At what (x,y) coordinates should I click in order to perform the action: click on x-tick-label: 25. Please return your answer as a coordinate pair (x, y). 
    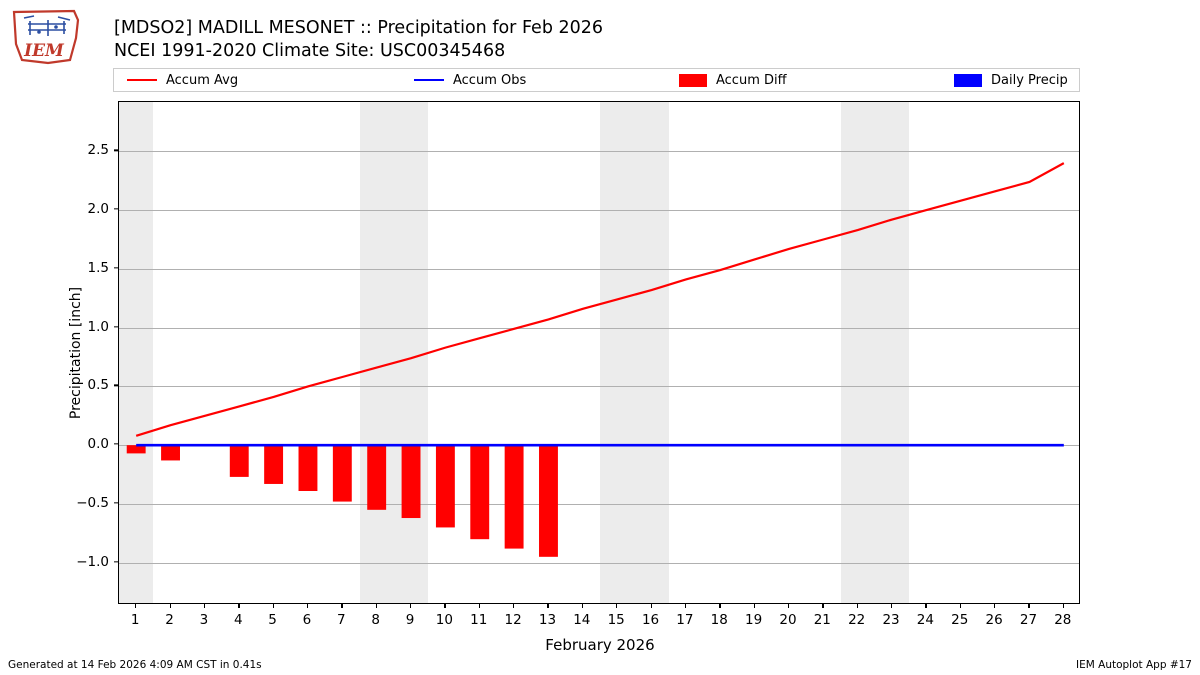
    Looking at the image, I should click on (960, 620).